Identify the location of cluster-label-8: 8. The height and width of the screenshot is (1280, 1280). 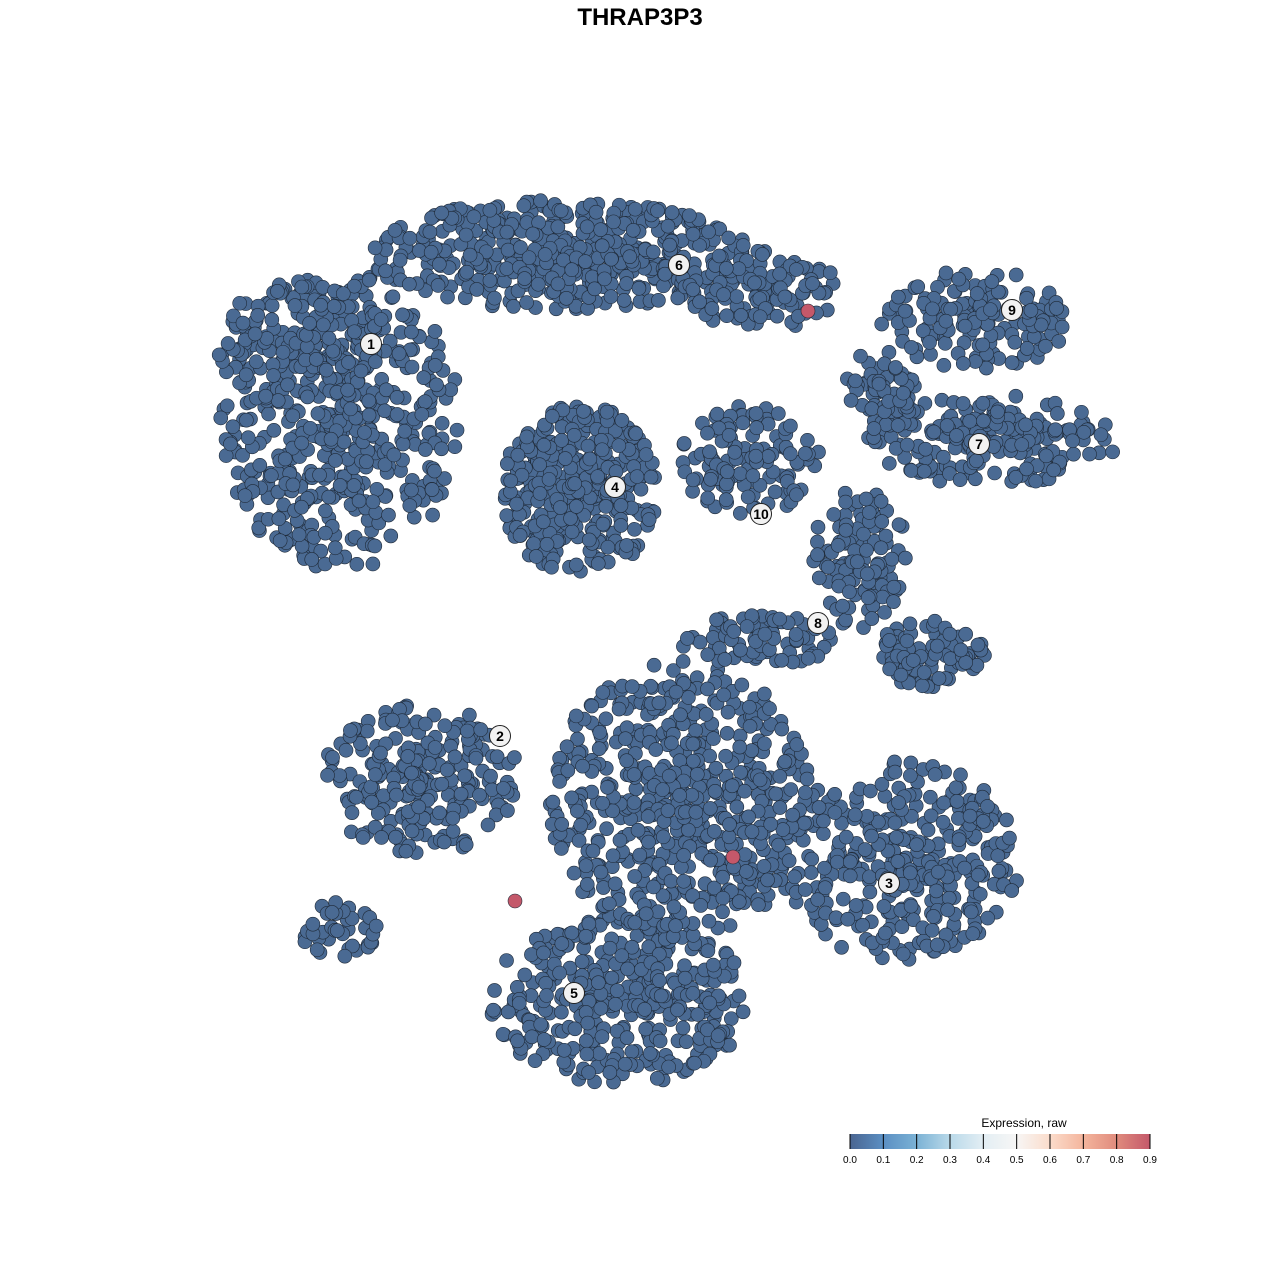
(818, 623).